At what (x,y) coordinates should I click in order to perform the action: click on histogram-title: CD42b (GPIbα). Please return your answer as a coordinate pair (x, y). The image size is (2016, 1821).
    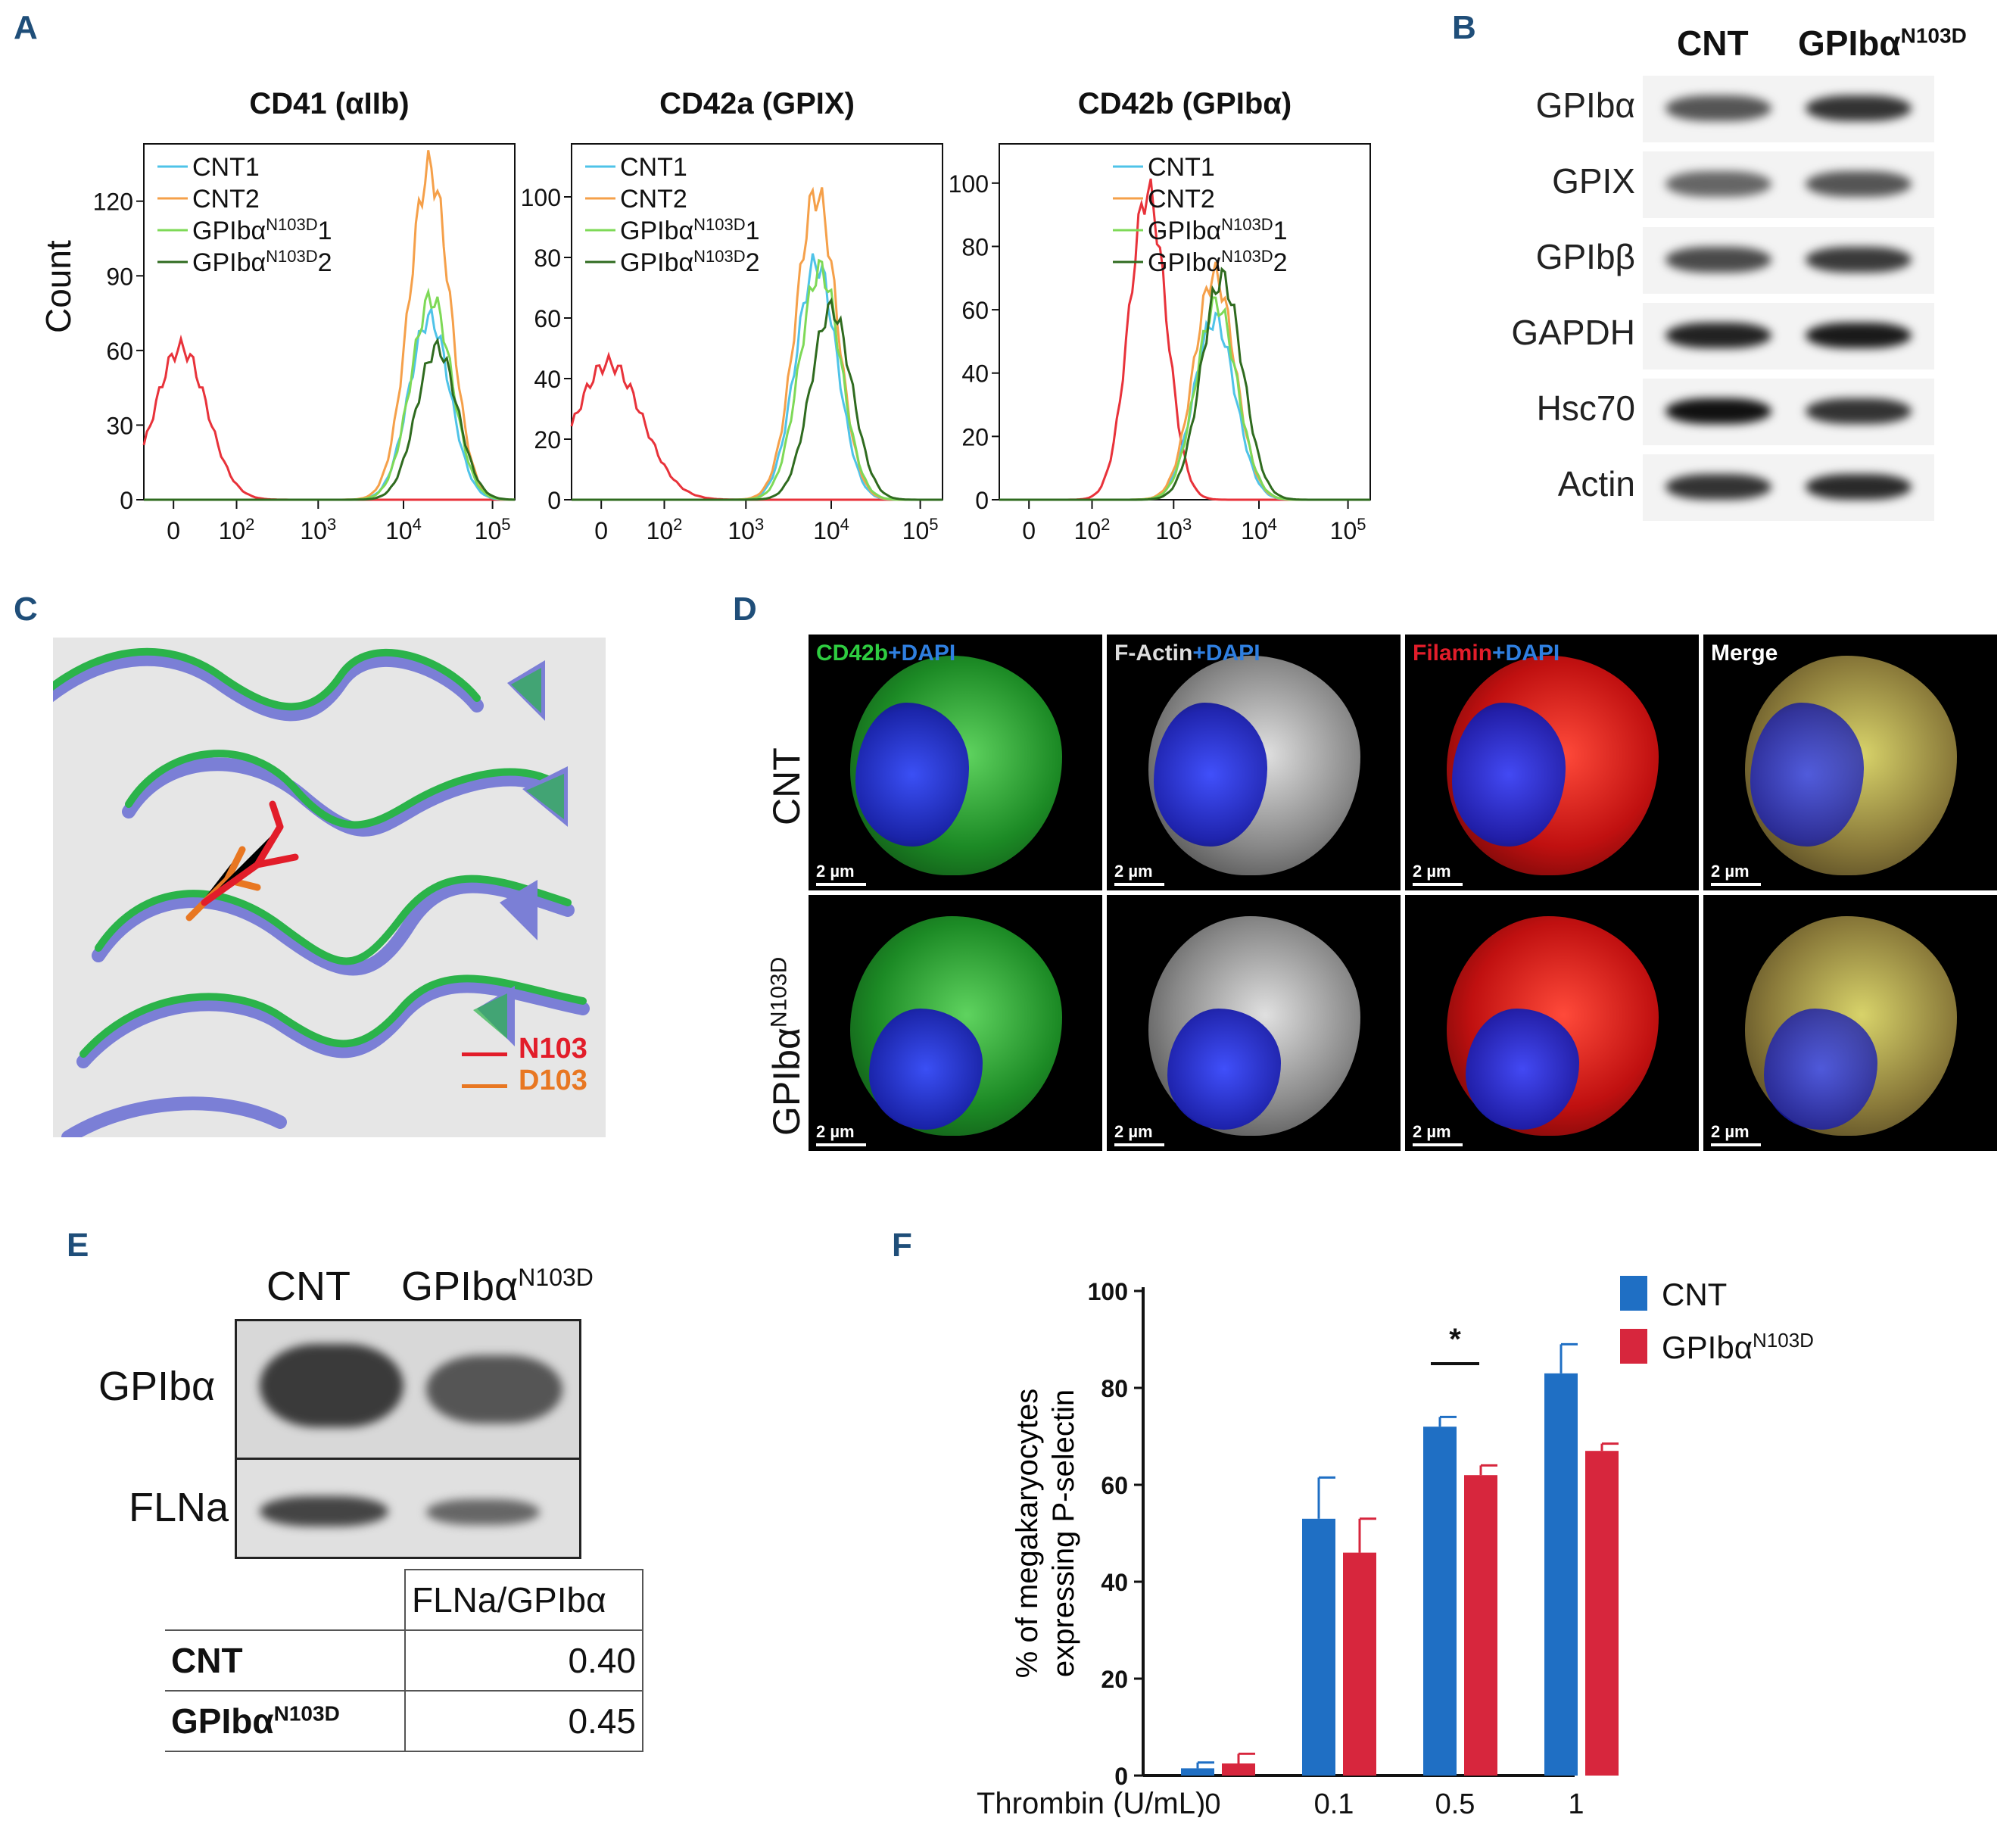
    Looking at the image, I should click on (1185, 103).